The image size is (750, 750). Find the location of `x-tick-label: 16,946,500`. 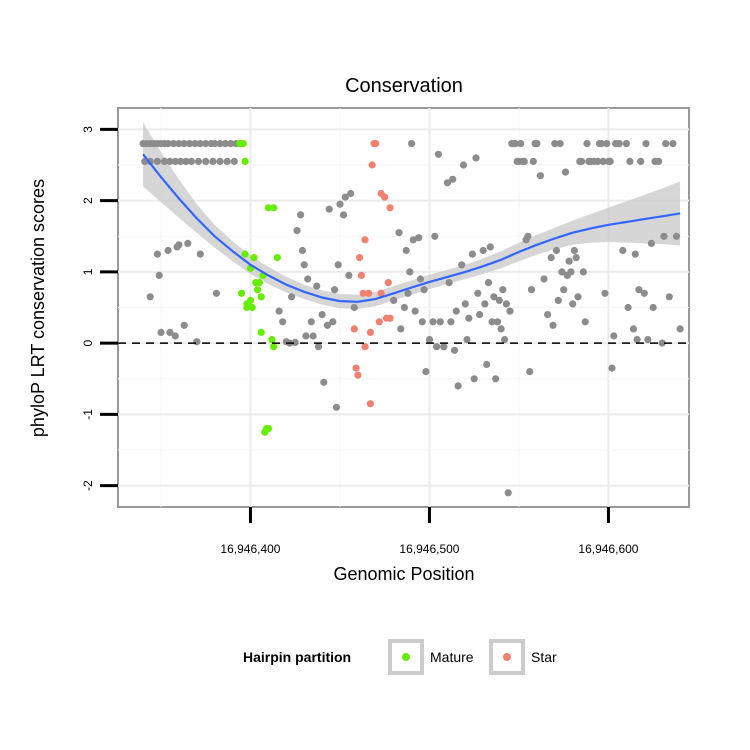

x-tick-label: 16,946,500 is located at coordinates (429, 549).